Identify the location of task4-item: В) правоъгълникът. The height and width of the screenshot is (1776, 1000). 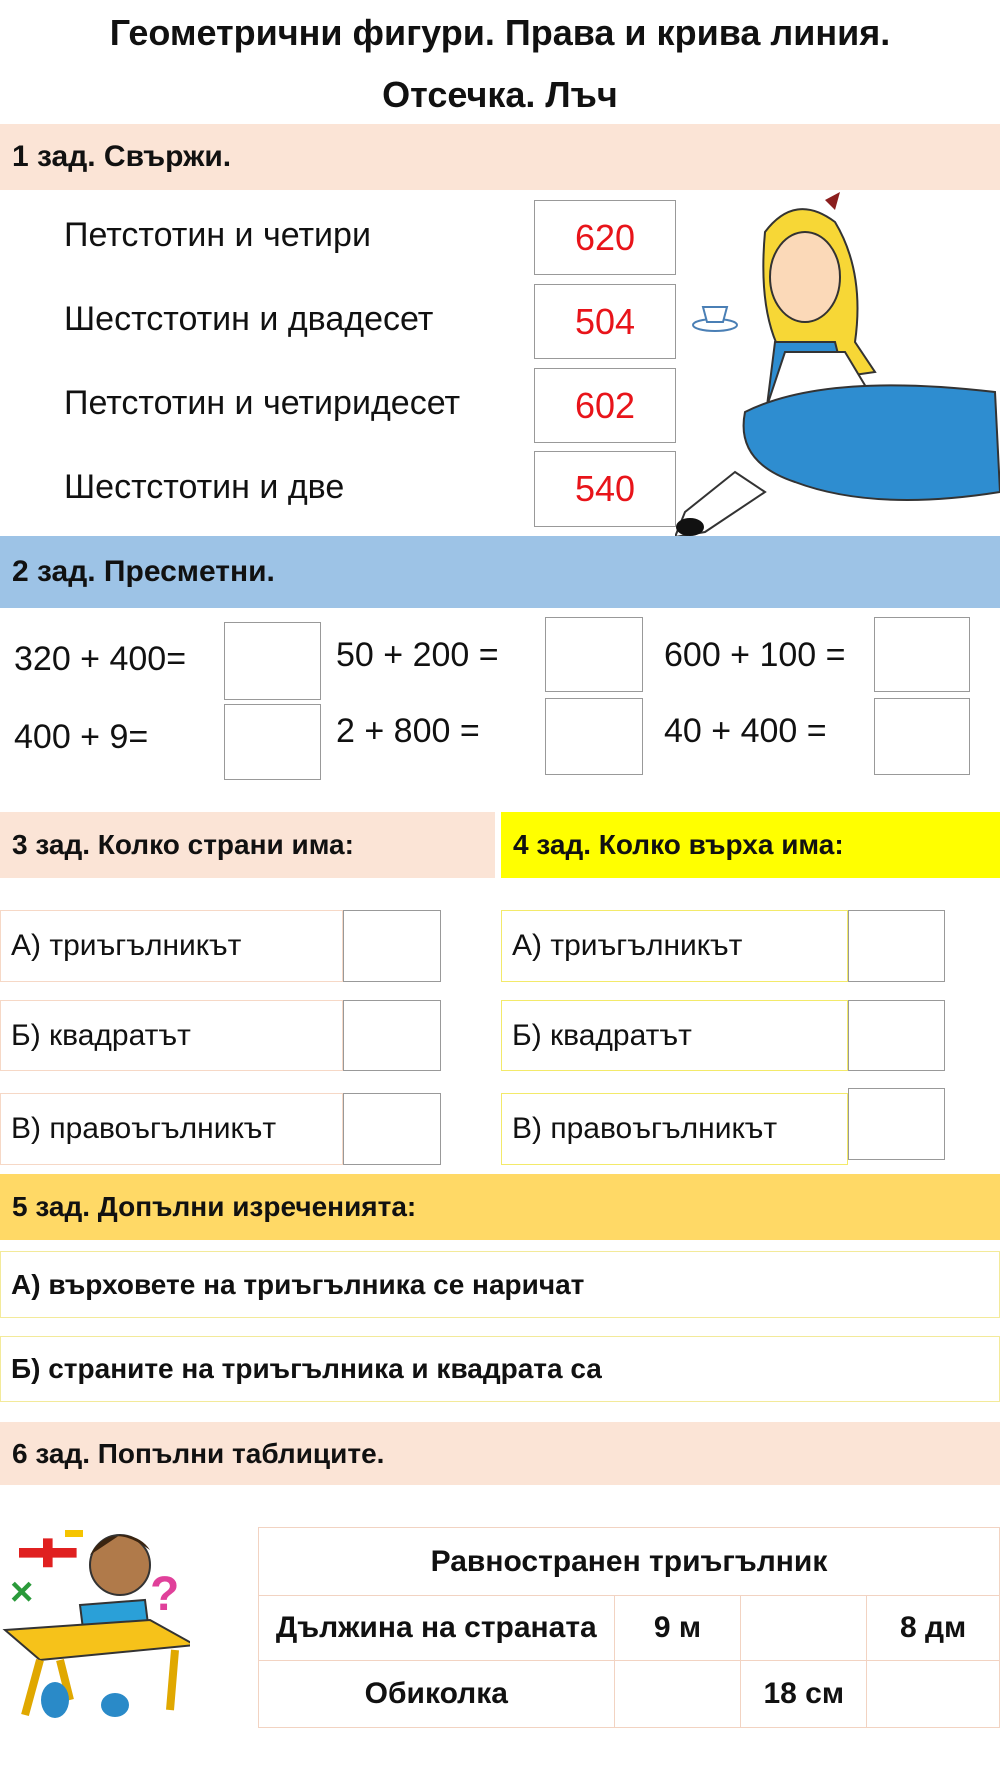
(674, 1129).